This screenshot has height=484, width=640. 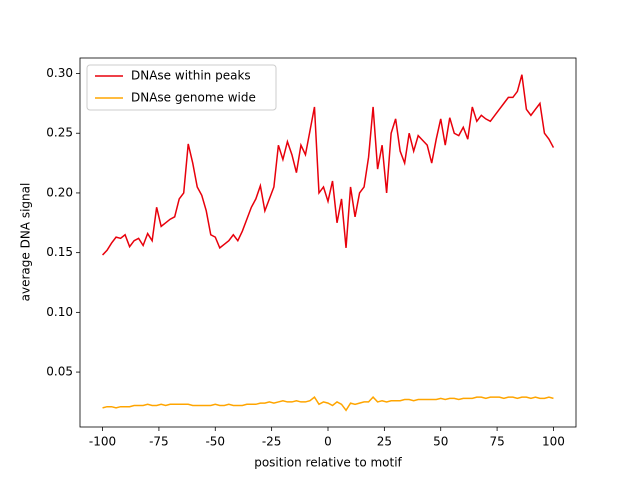 I want to click on x-tick-label: 50, so click(x=440, y=442).